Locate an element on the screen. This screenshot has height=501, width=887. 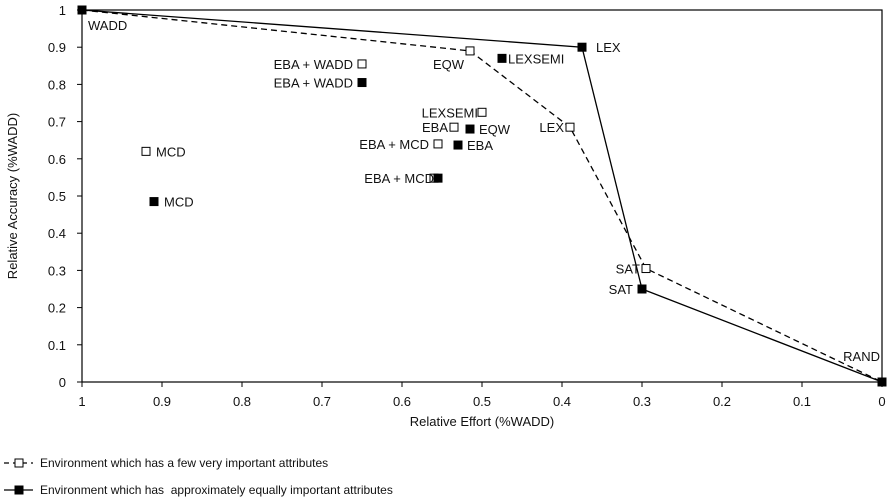
y-axis-ticks: 0 0.1 0.2 0.3 0.4 0.5 0.6 0.7 0.8 0.9 1 is located at coordinates (65, 196).